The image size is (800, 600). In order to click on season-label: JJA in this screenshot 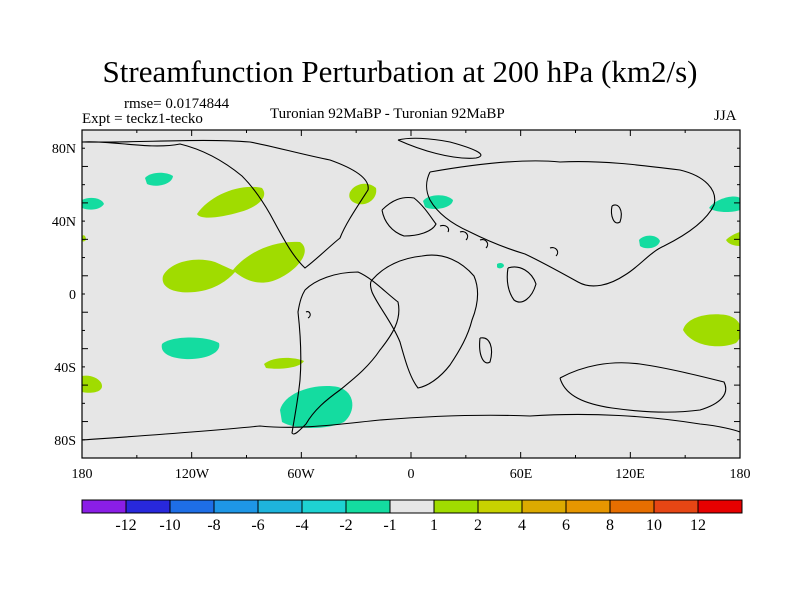, I will do `click(725, 116)`.